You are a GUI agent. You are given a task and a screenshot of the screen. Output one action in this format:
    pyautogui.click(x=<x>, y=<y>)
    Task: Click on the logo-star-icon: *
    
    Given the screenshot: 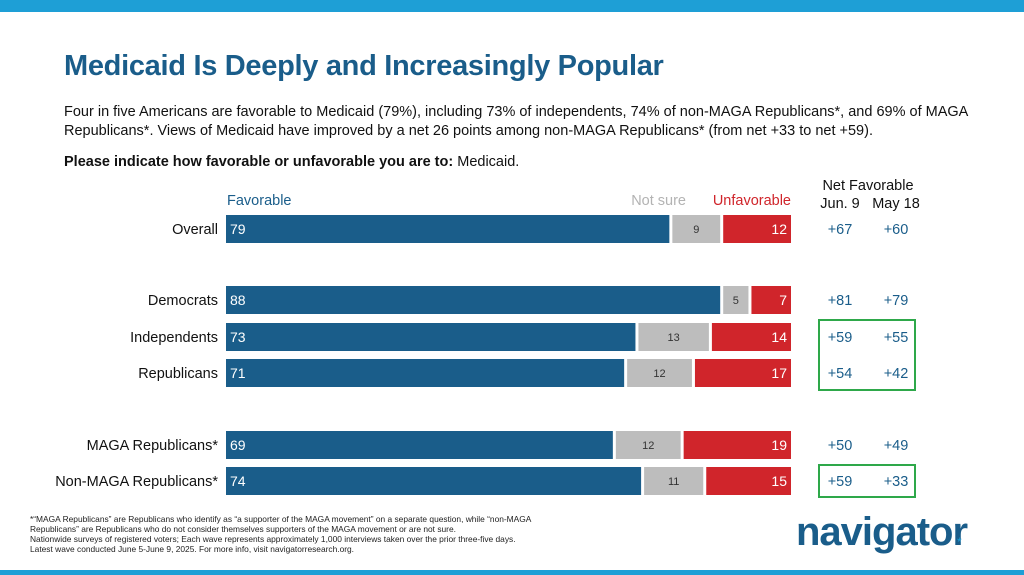 What is the action you would take?
    pyautogui.click(x=959, y=542)
    